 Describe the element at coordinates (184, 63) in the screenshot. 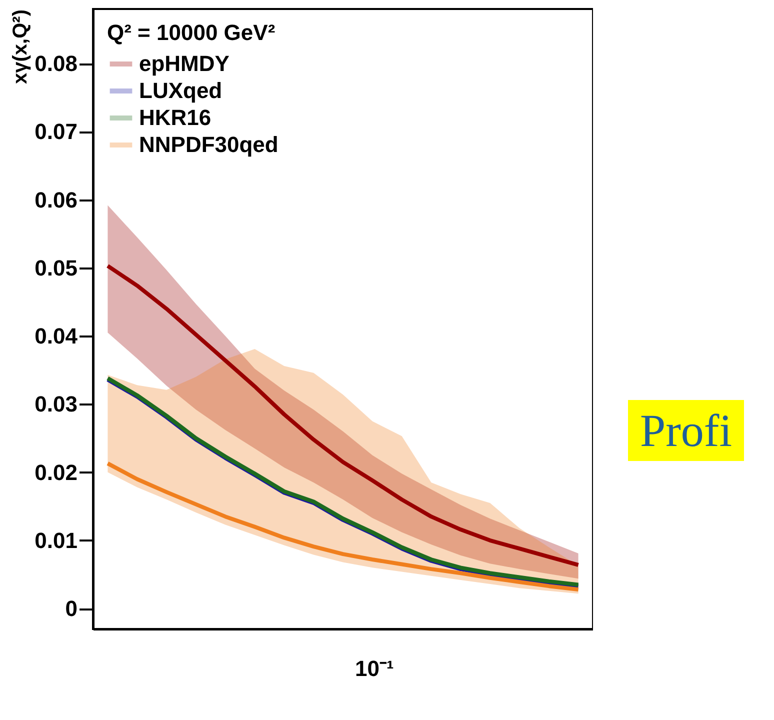

I see `legend-label: epHMDY` at that location.